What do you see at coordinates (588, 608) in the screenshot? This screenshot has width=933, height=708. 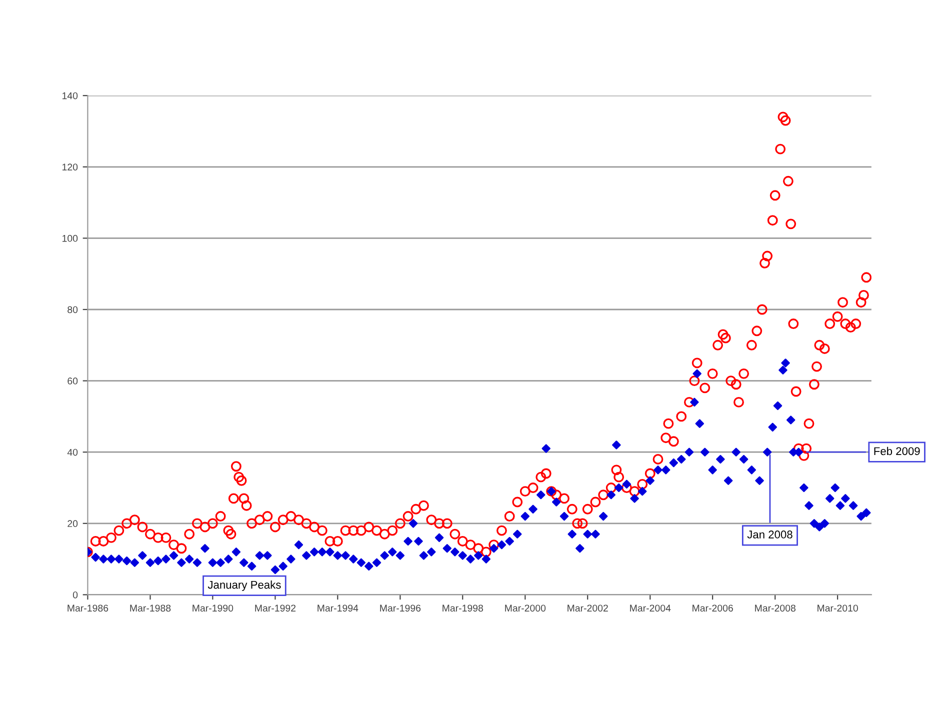 I see `x-tick-label: Mar-2002` at bounding box center [588, 608].